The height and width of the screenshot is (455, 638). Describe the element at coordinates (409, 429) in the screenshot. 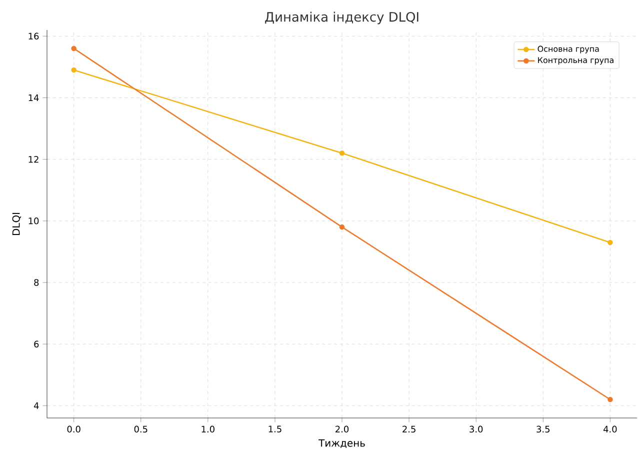

I see `x-tick-label: 2.5` at that location.